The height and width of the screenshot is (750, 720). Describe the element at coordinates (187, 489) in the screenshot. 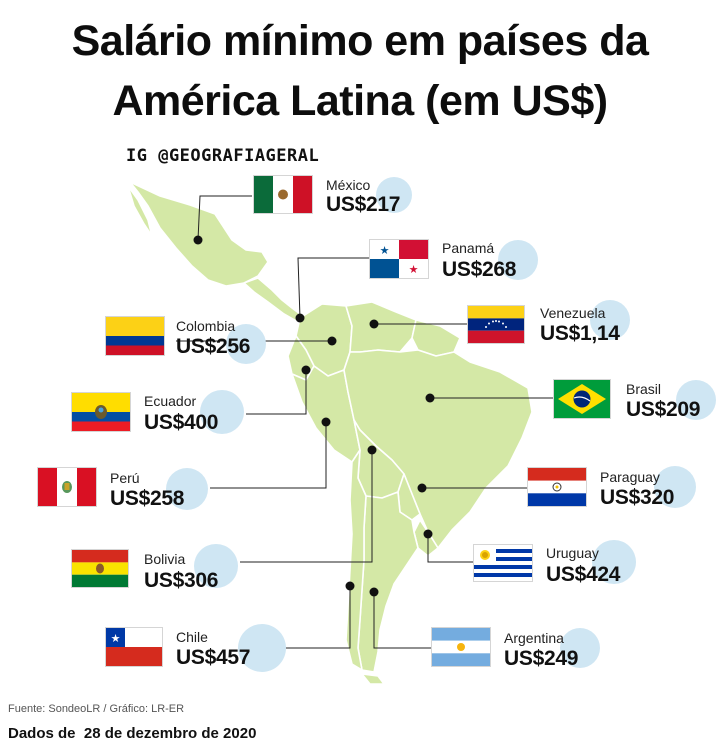

I see `bubble-peru` at that location.